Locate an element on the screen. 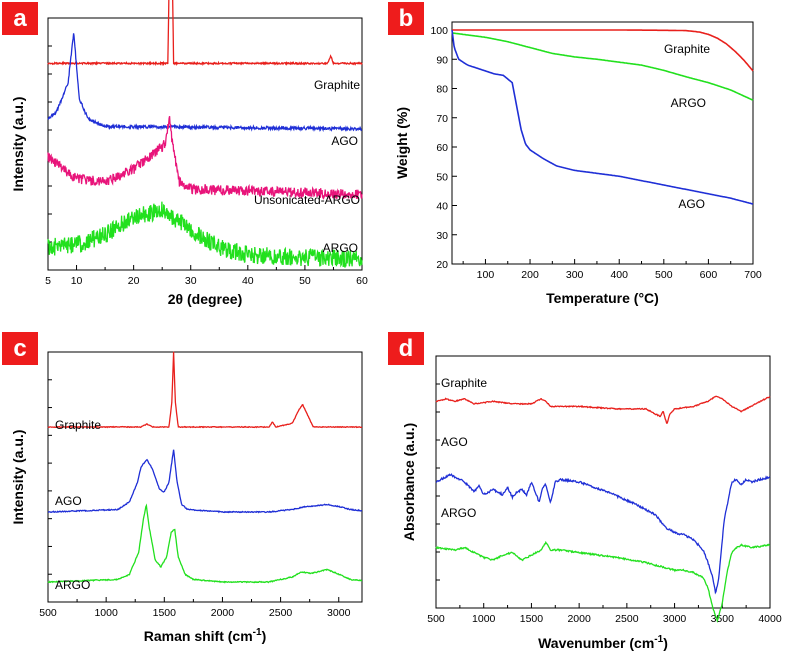 The height and width of the screenshot is (655, 787). panel-a-badge: a is located at coordinates (20, 18).